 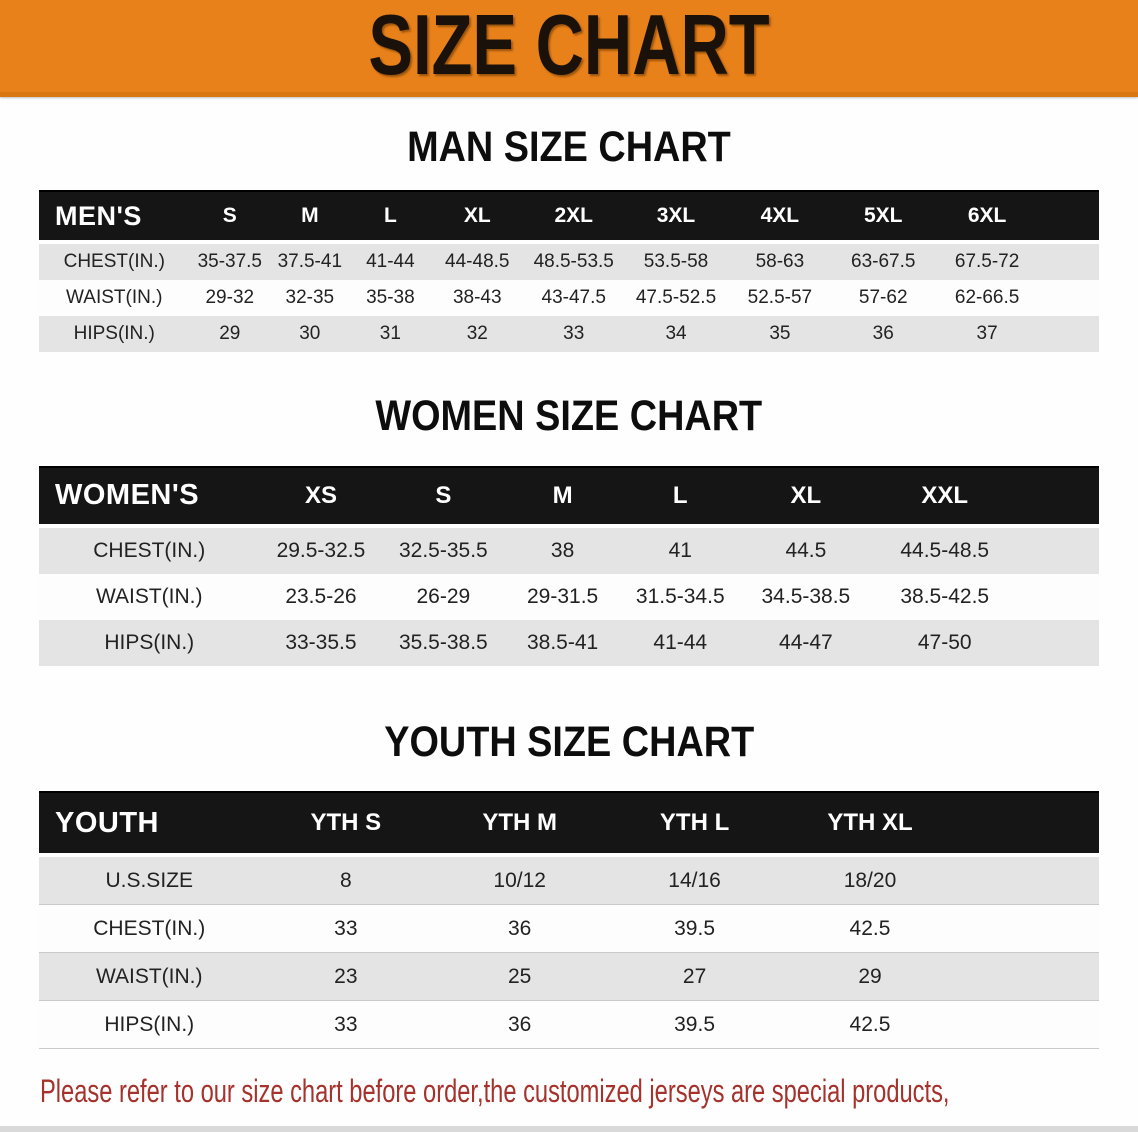 What do you see at coordinates (574, 262) in the screenshot?
I see `measurement-cell: 48.5-53.5` at bounding box center [574, 262].